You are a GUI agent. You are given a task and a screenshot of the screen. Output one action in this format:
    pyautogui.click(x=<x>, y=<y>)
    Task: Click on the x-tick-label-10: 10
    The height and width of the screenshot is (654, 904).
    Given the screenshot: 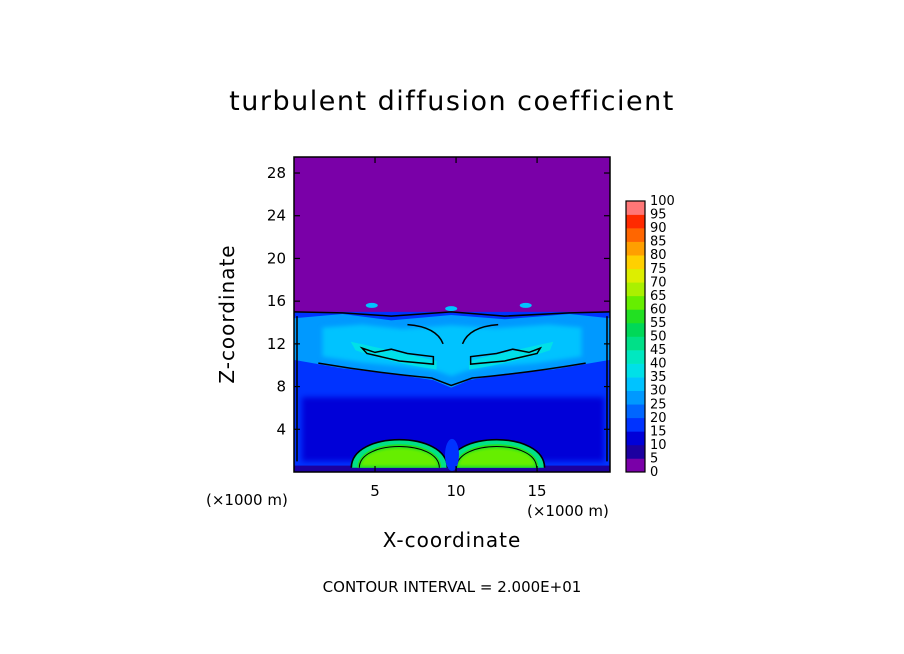 What is the action you would take?
    pyautogui.click(x=456, y=491)
    